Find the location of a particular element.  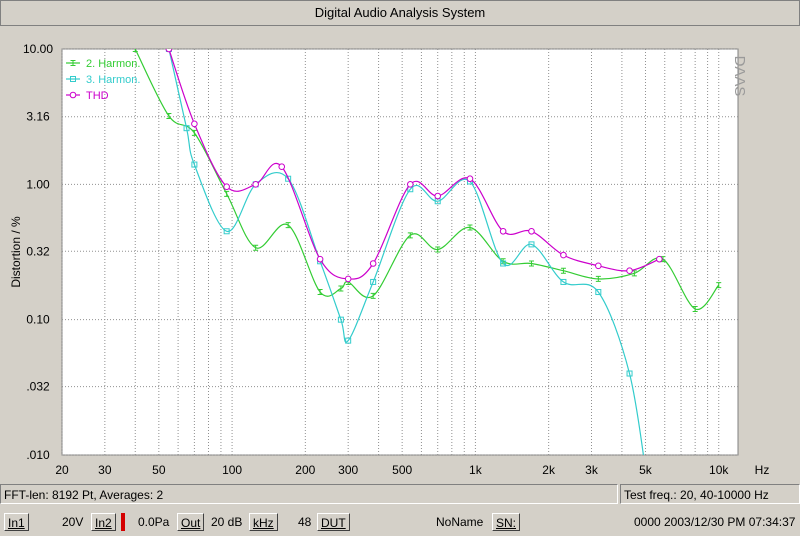

x-tick-label: 10k is located at coordinates (719, 470).